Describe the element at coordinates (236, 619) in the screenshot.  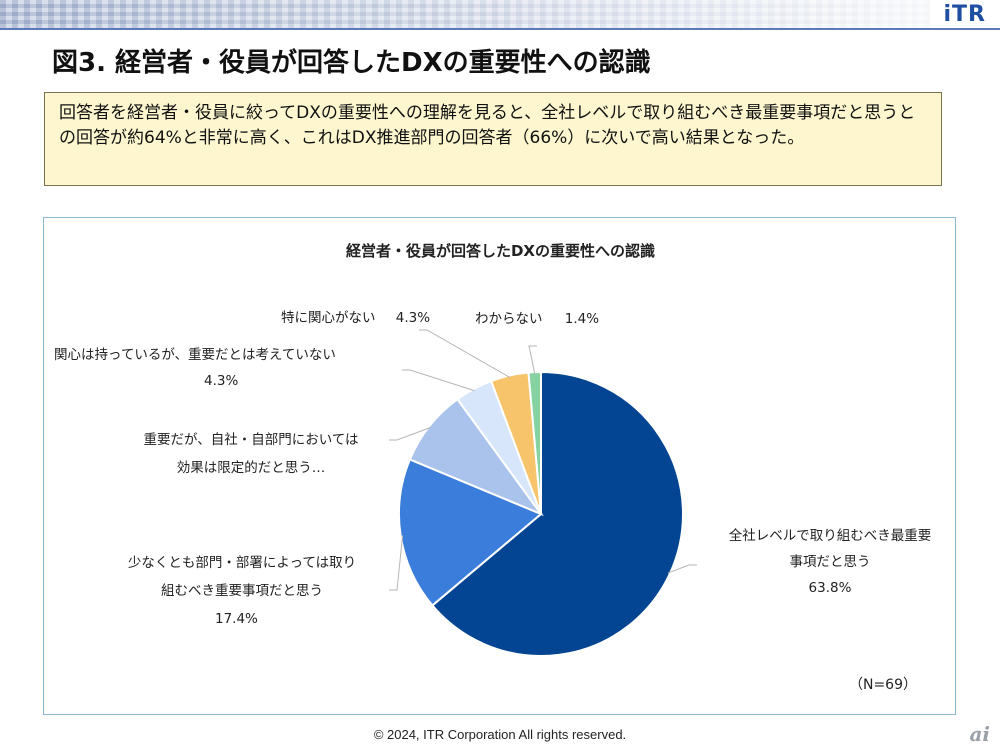
I see `value-slice-1: 17.4%` at that location.